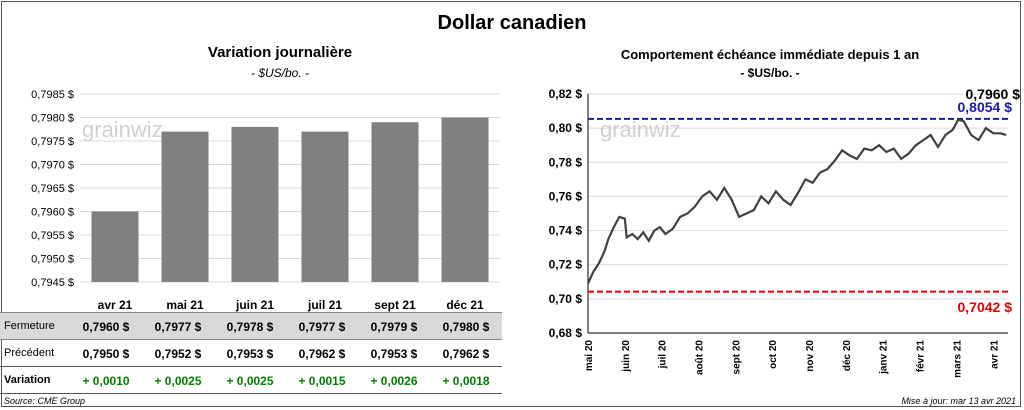 The width and height of the screenshot is (1024, 410). What do you see at coordinates (958, 401) in the screenshot?
I see `update-note: Mise à jour: mar 13 avr 2021` at bounding box center [958, 401].